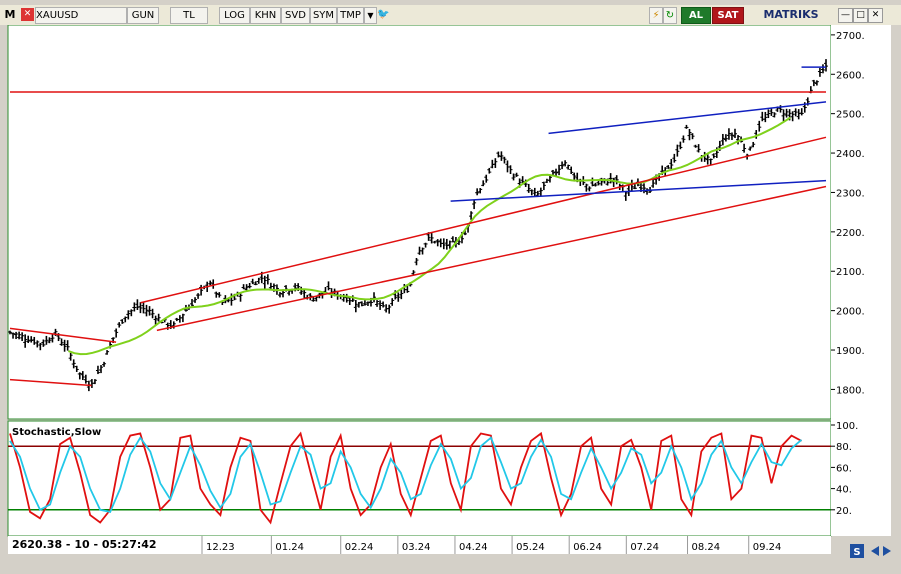 The height and width of the screenshot is (574, 901). What do you see at coordinates (81, 15) in the screenshot?
I see `symbol-field: XAUUSD` at bounding box center [81, 15].